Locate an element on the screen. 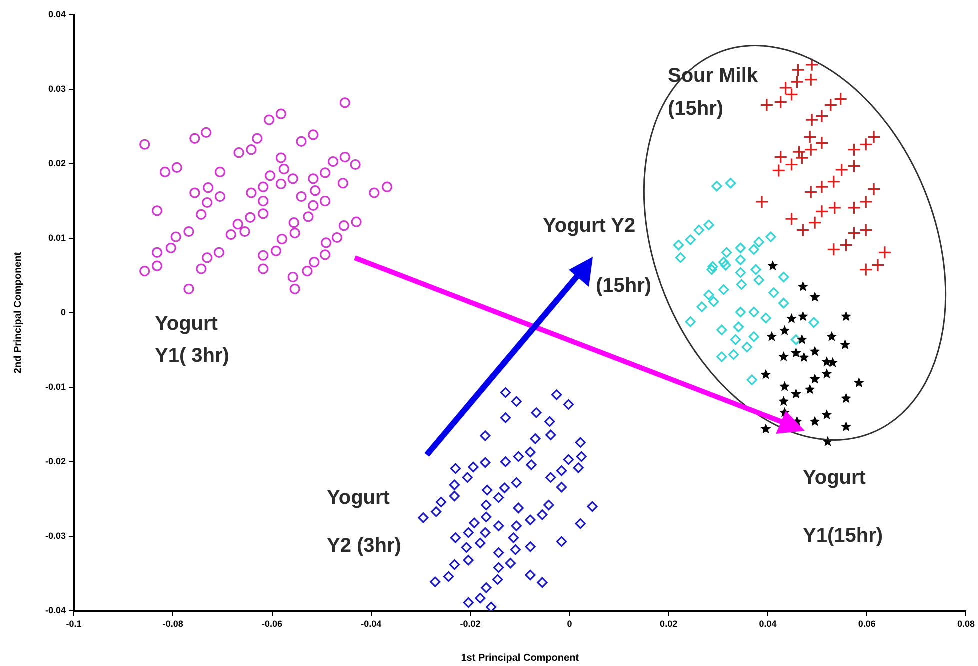 This screenshot has height=666, width=978. x-tick-label: -0.06 is located at coordinates (272, 623).